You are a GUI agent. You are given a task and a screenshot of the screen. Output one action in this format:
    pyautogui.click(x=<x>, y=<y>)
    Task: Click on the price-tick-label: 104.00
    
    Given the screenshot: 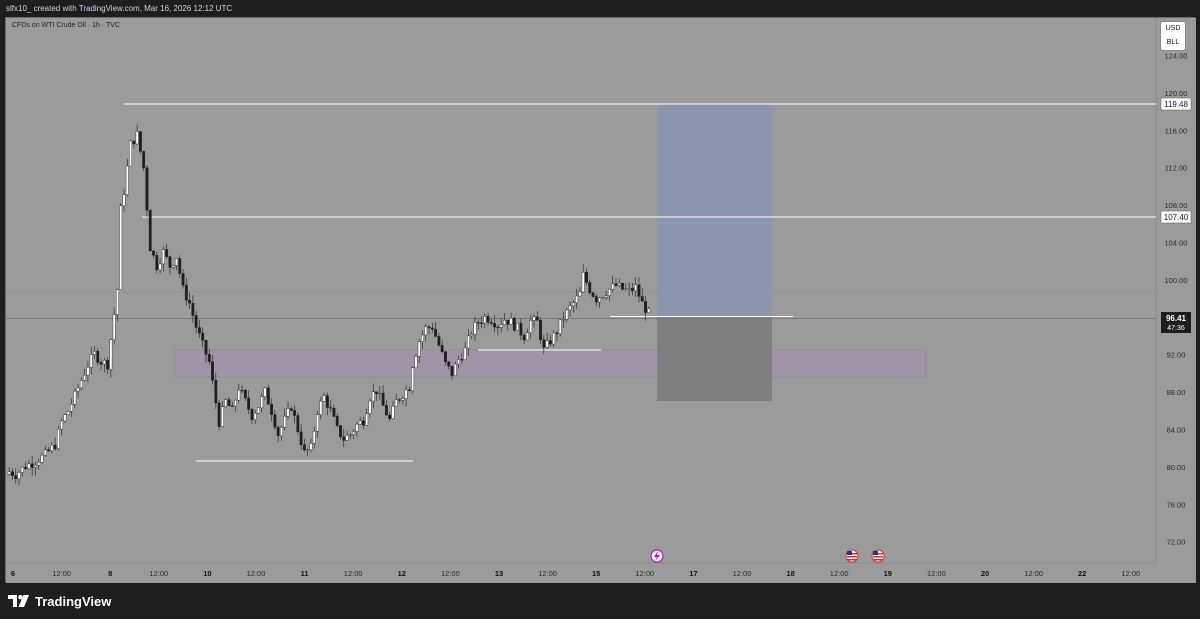 What is the action you would take?
    pyautogui.click(x=1176, y=243)
    